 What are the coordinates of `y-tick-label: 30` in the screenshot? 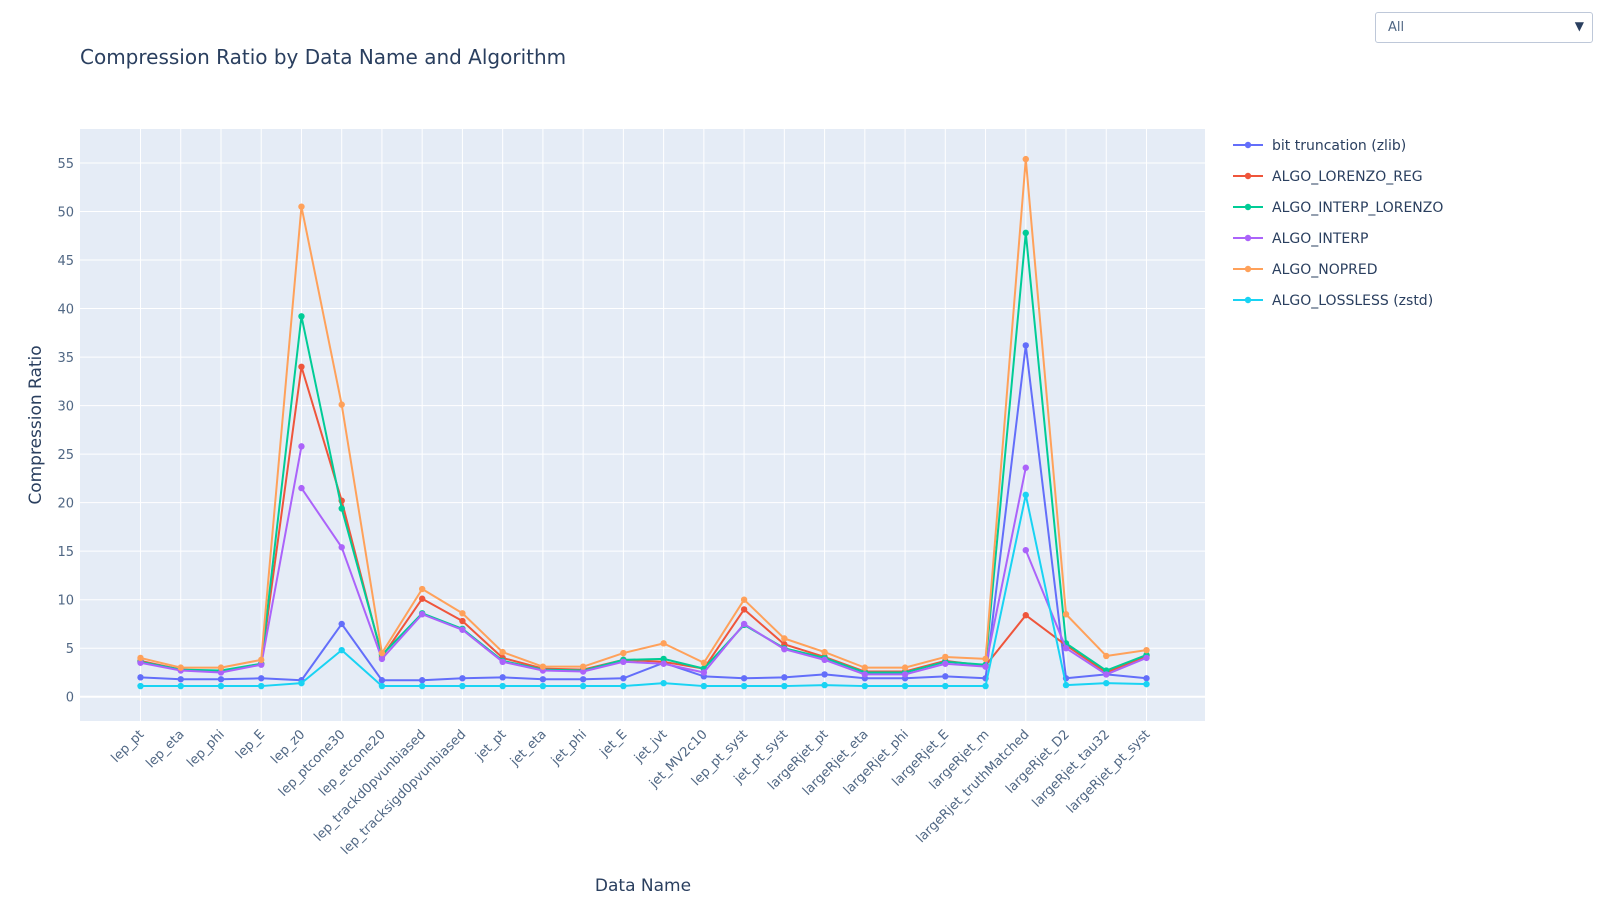 It's located at (65, 407).